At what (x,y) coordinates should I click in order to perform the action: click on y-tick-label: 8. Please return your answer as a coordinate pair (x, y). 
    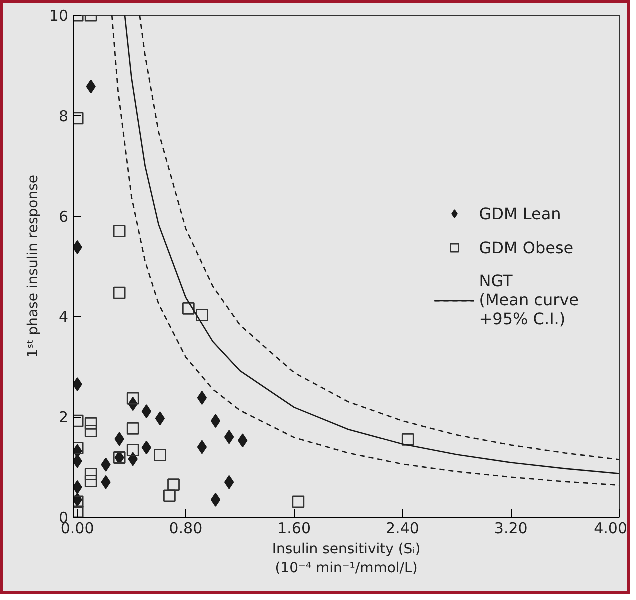
    Looking at the image, I should click on (63, 116).